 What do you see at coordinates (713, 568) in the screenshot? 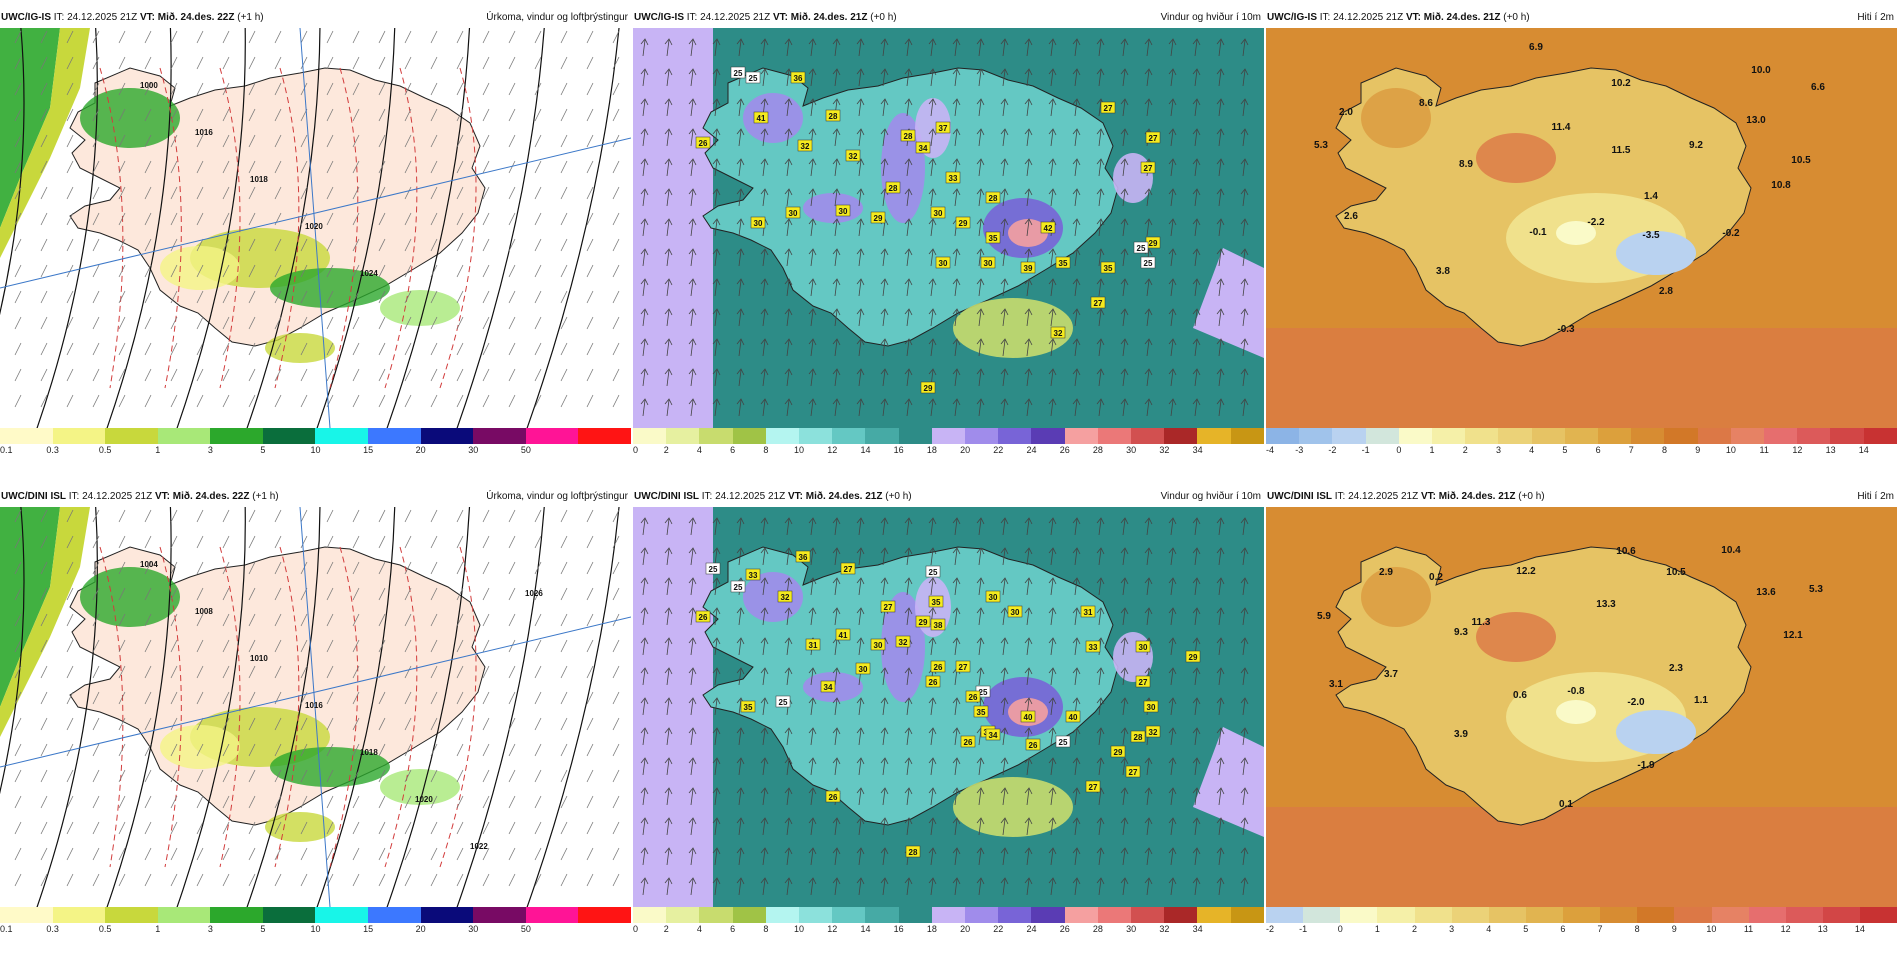
I see `gust-label: 25` at bounding box center [713, 568].